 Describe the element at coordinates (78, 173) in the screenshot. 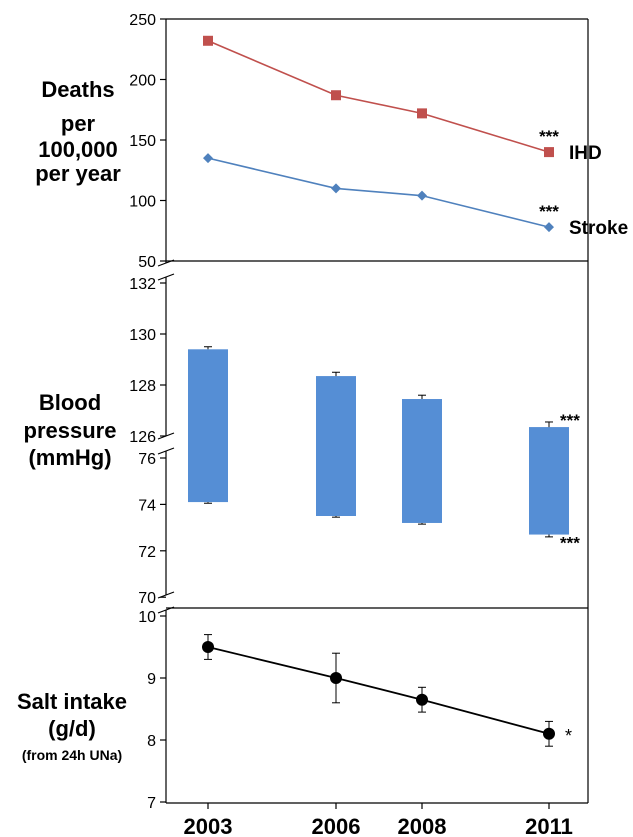

I see `deaths-axis-title-line: per year` at that location.